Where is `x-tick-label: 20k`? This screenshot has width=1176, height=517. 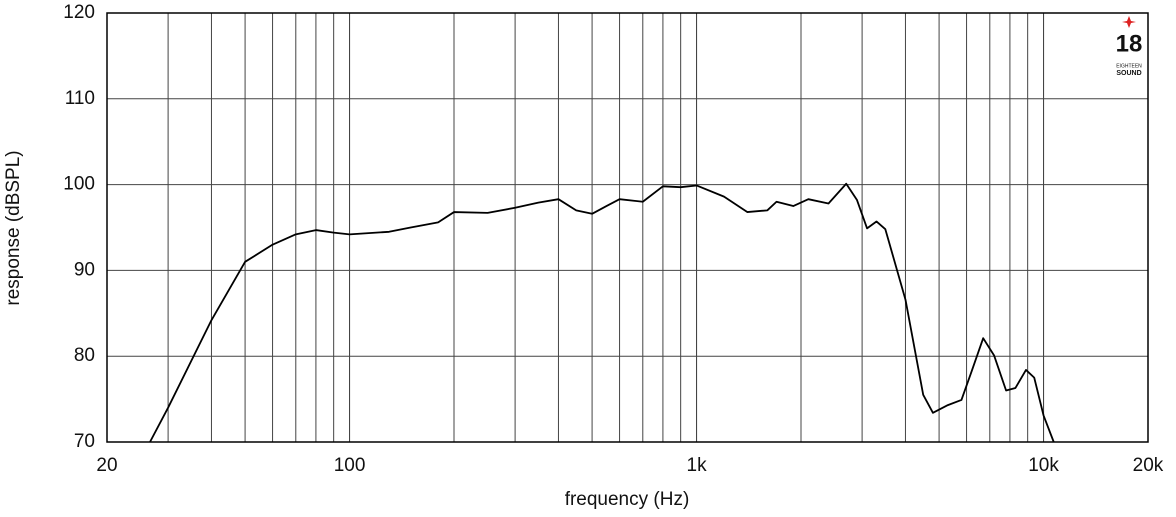
x-tick-label: 20k is located at coordinates (1148, 465).